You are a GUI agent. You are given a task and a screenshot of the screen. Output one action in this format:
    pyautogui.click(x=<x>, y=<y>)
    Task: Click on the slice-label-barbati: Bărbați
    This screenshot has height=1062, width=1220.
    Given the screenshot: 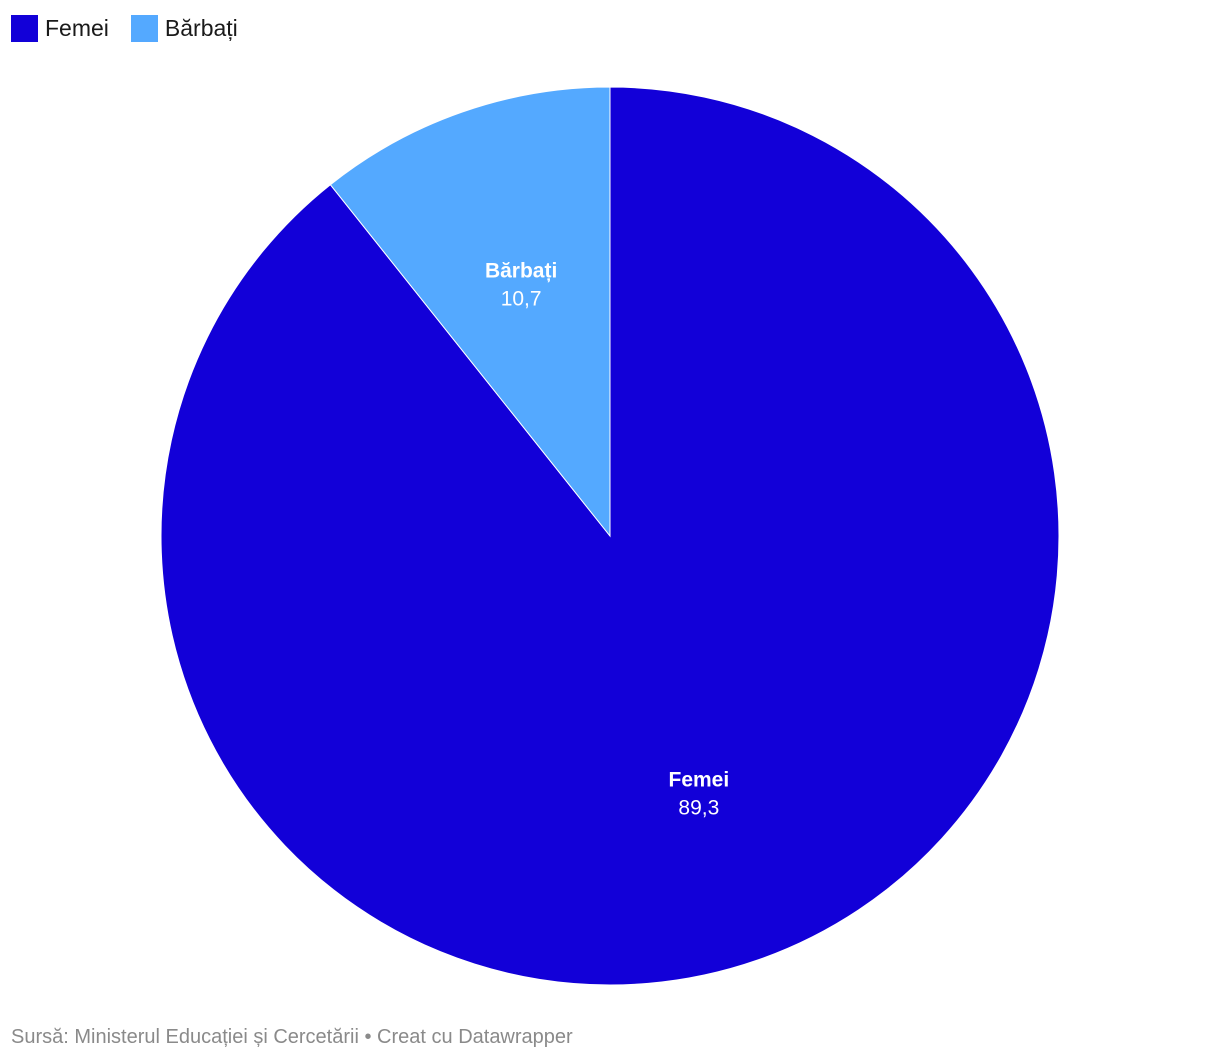 What is the action you would take?
    pyautogui.click(x=521, y=271)
    